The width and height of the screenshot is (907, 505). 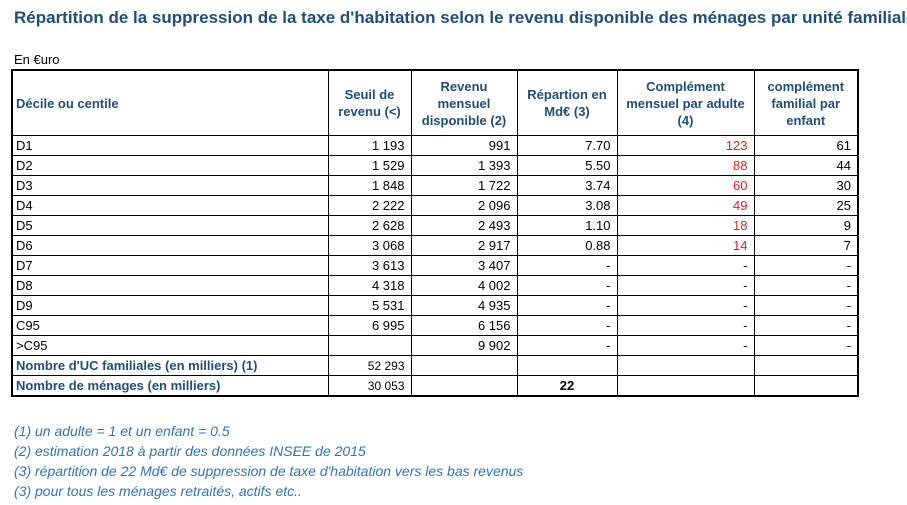 What do you see at coordinates (567, 145) in the screenshot?
I see `cell-repartition: 7.70` at bounding box center [567, 145].